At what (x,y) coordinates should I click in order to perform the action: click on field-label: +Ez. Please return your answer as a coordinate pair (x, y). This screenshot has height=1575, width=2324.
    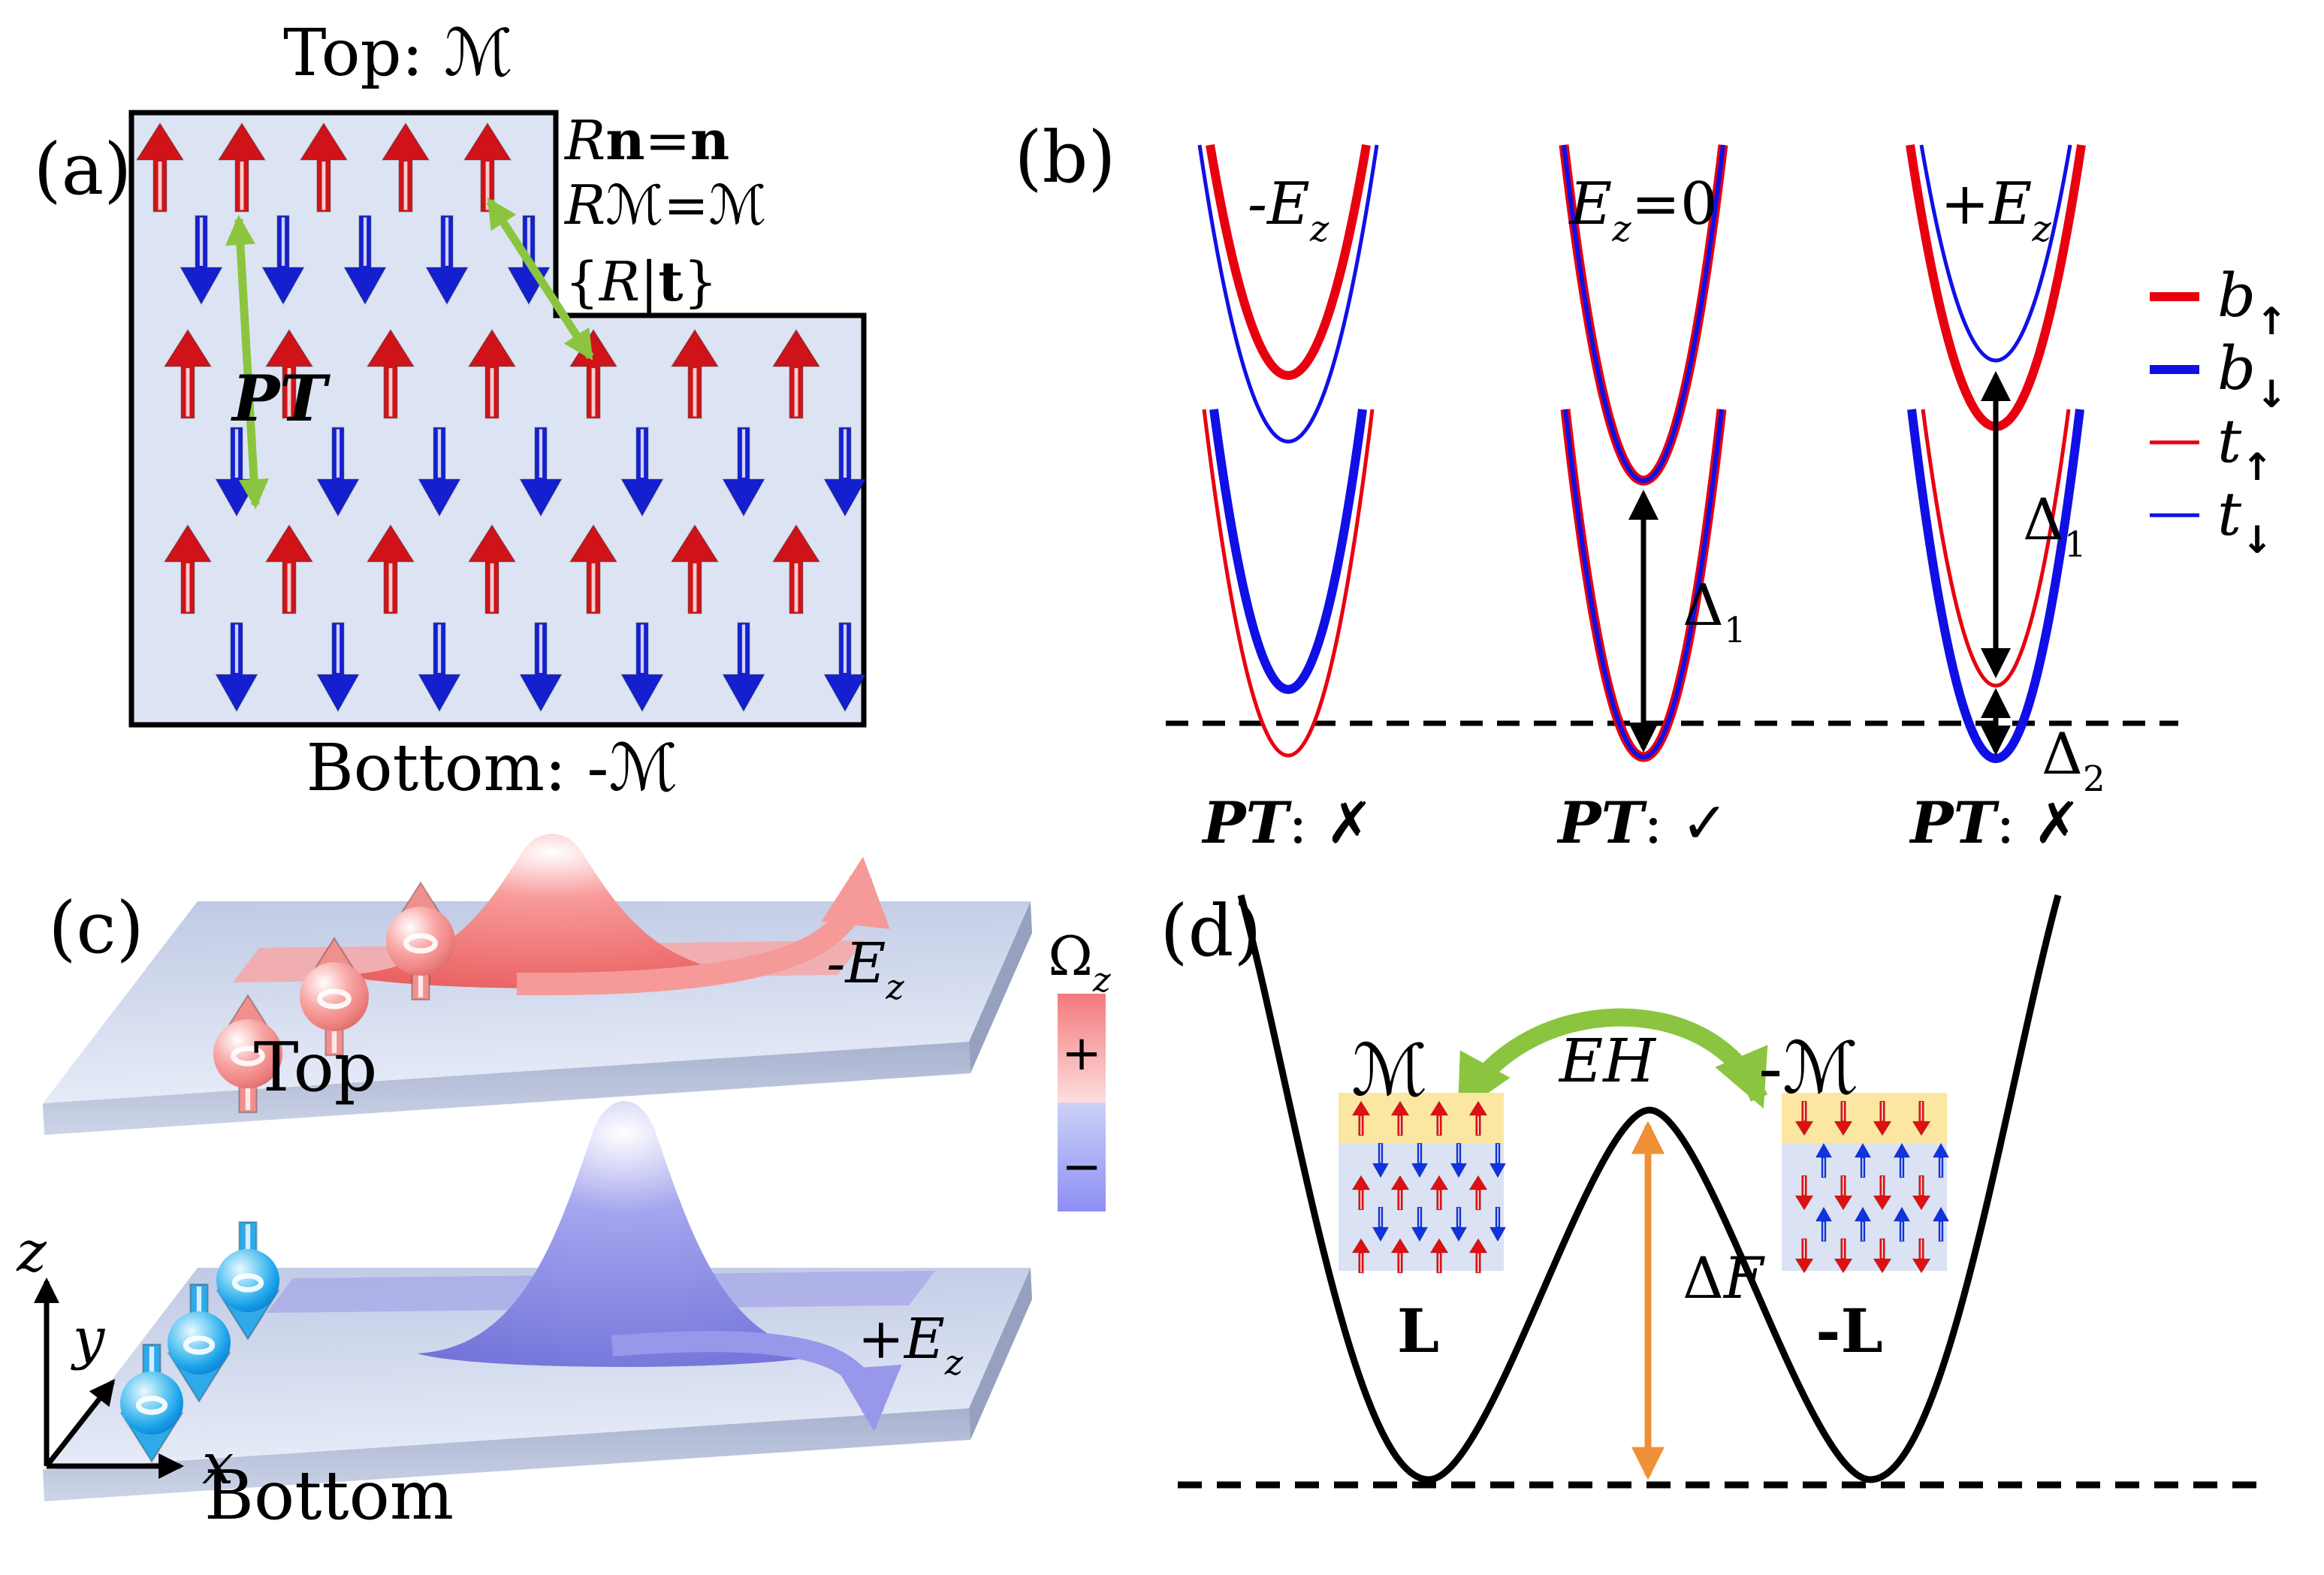
    Looking at the image, I should click on (1995, 210).